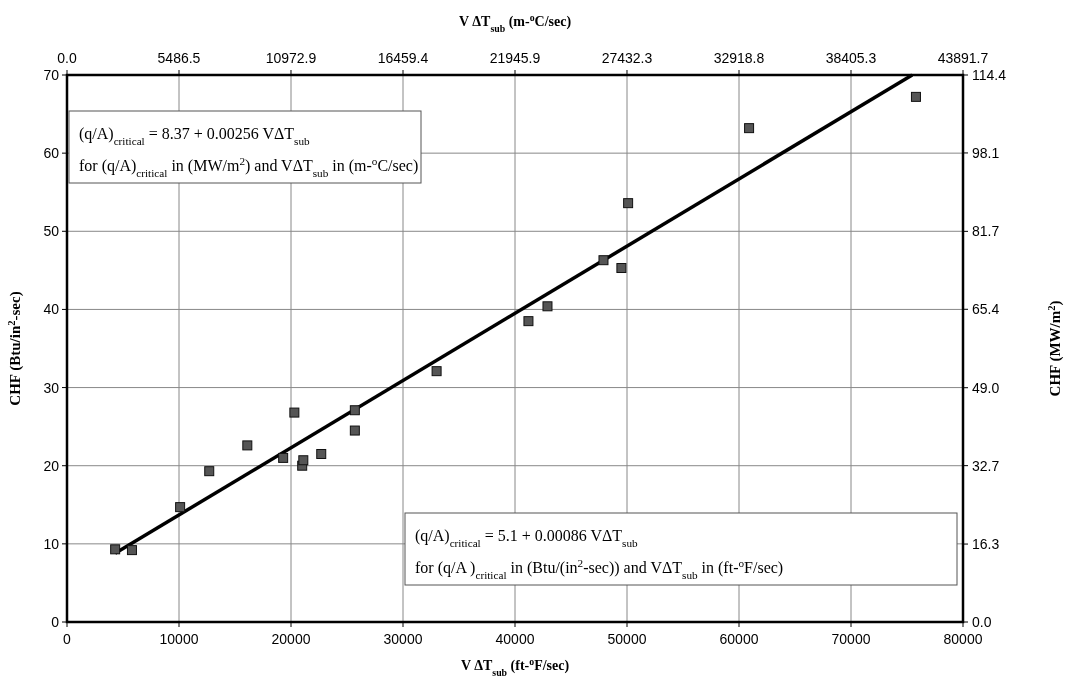 This screenshot has height=696, width=1075. I want to click on y-tick-label: 0, so click(55, 622).